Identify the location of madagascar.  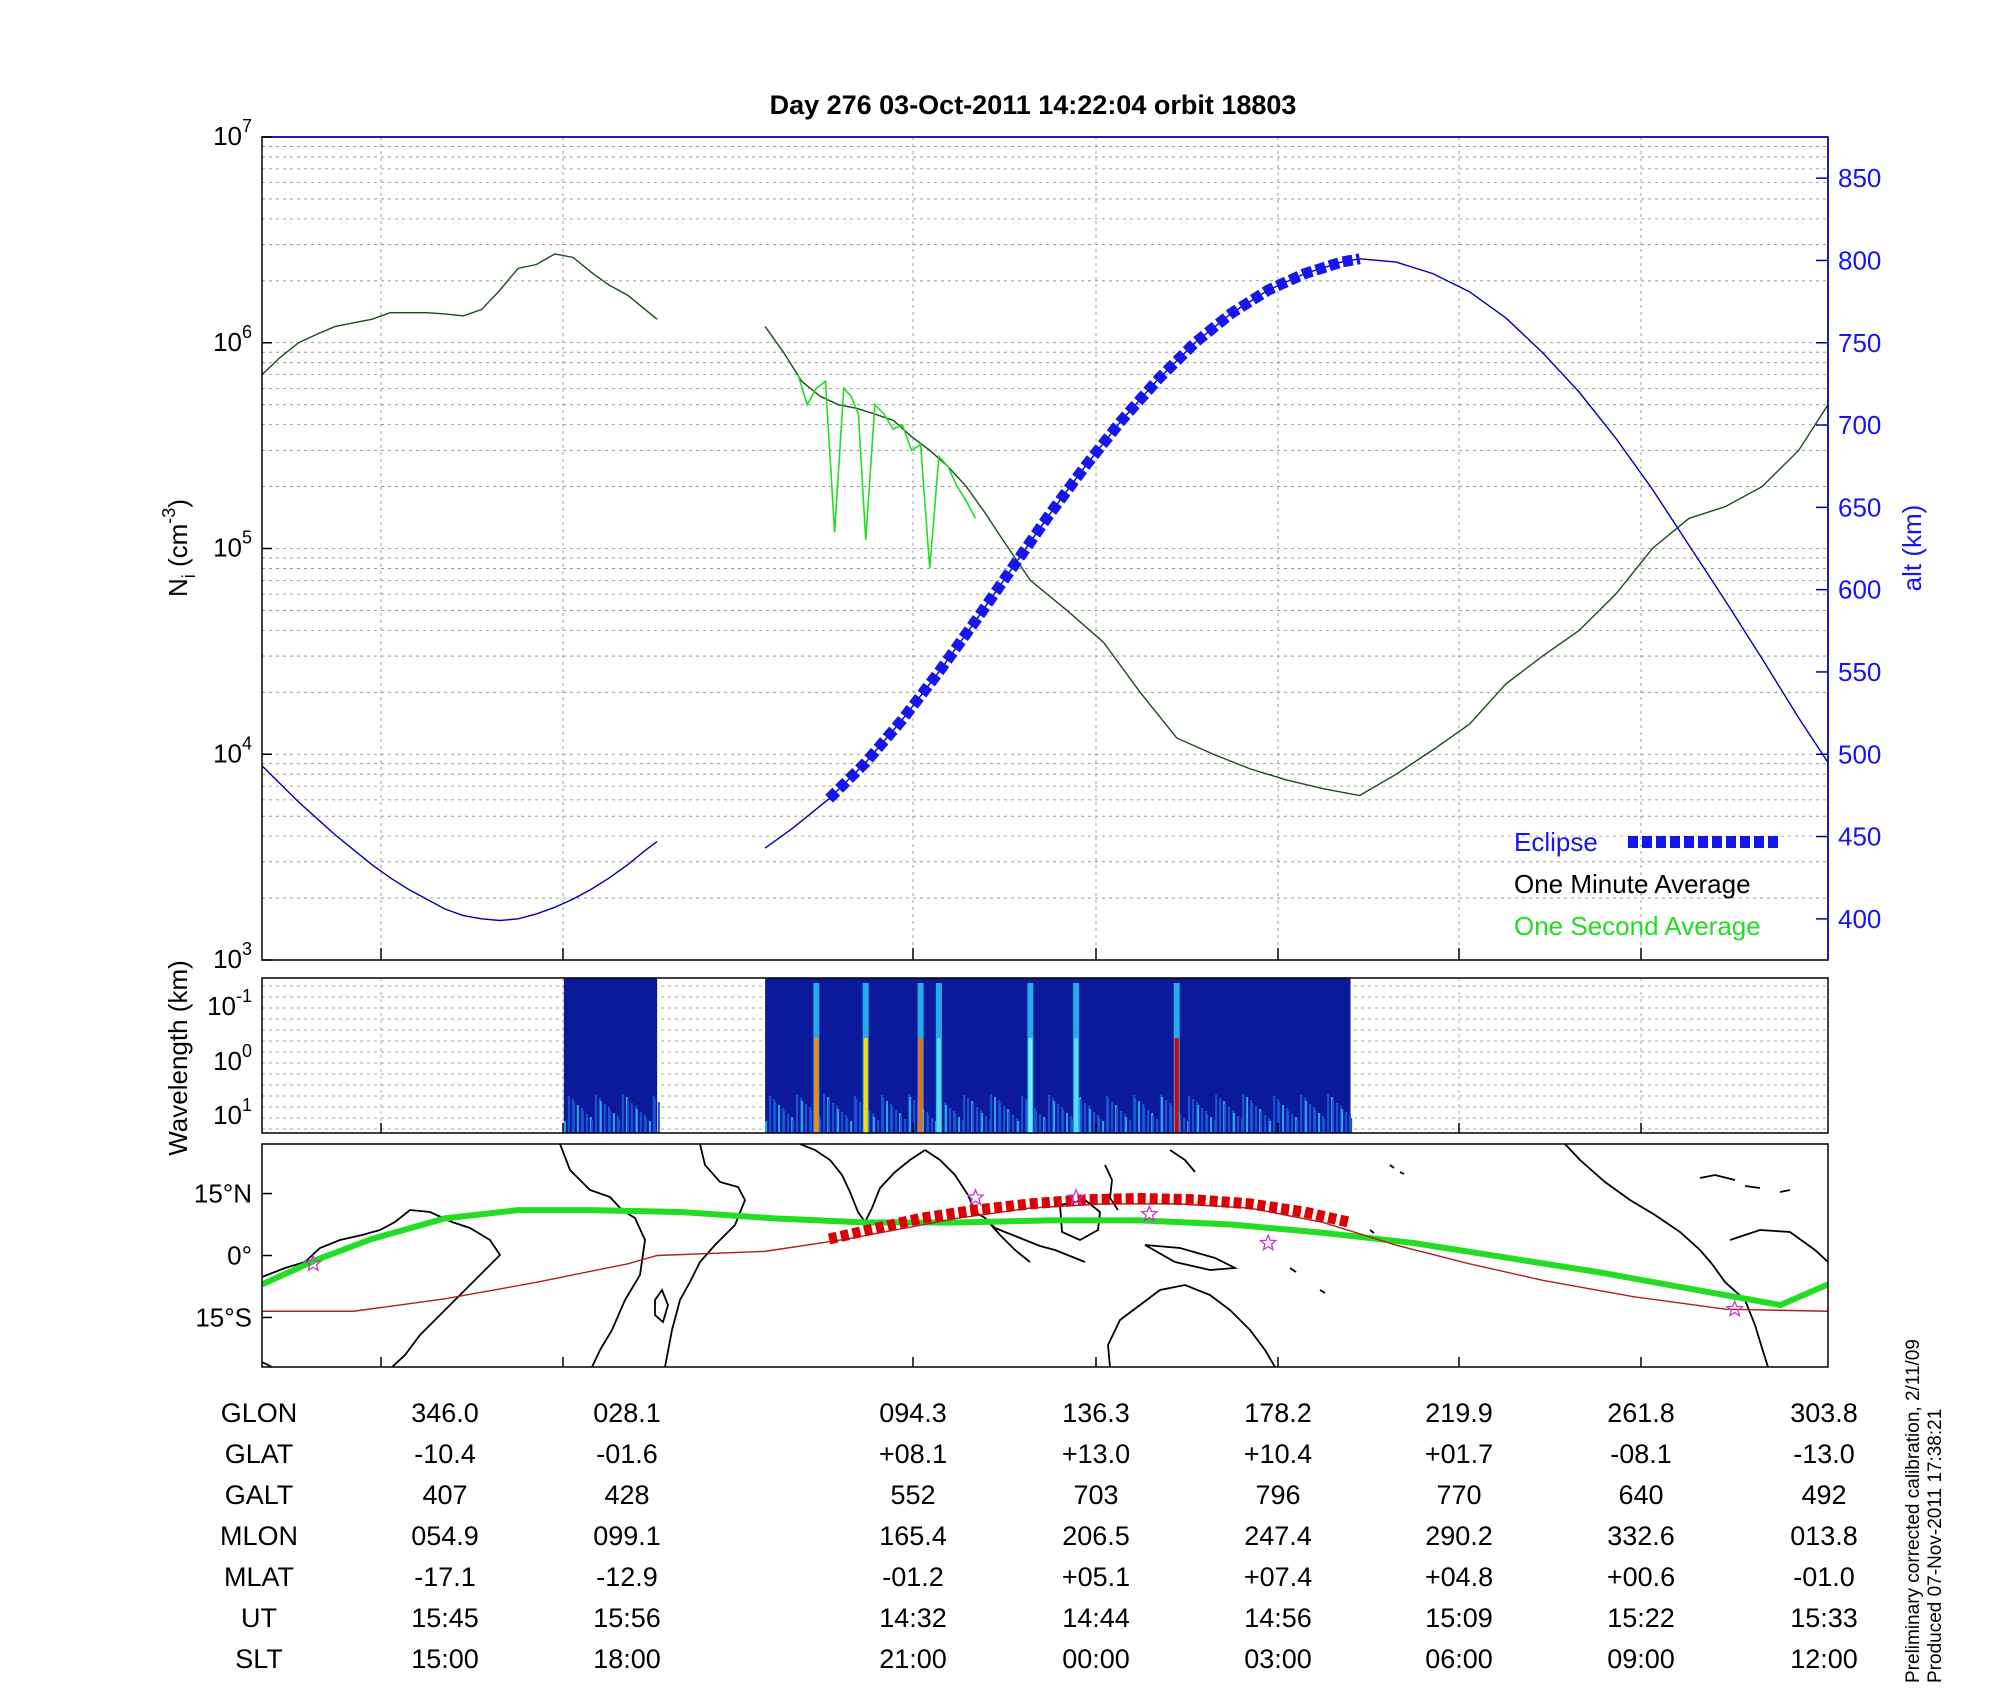
(661, 1306).